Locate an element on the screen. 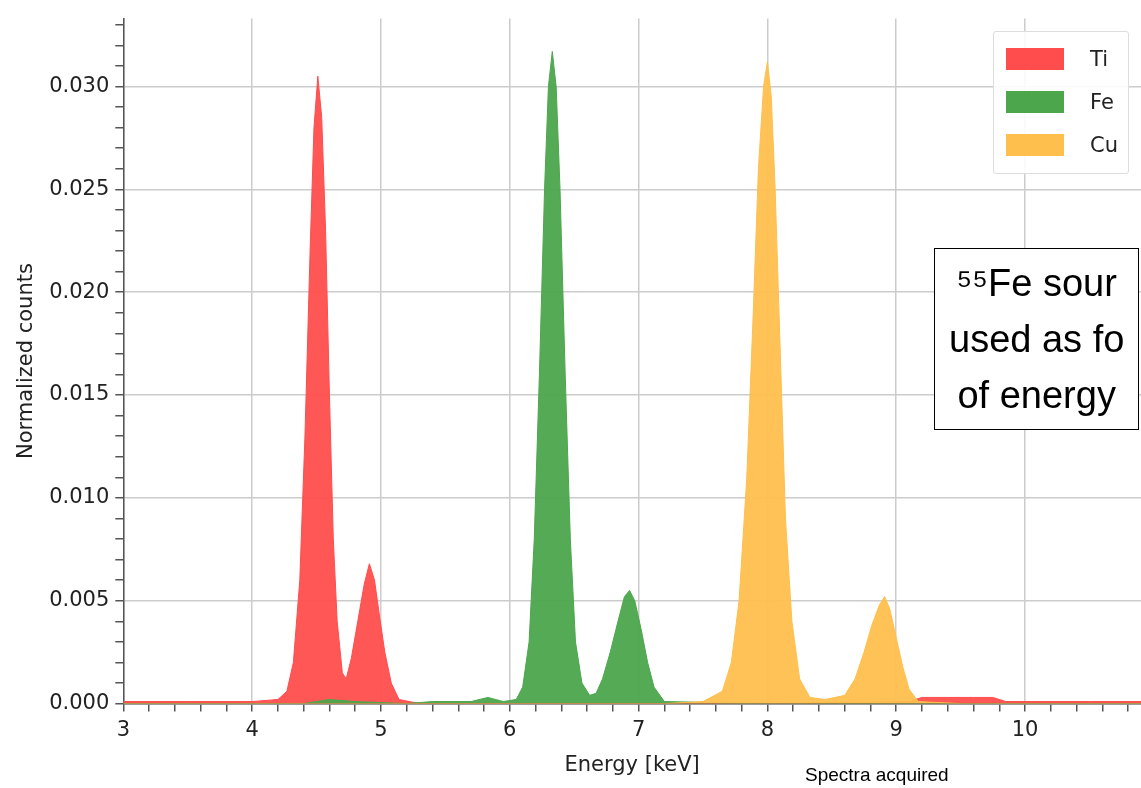 The width and height of the screenshot is (1141, 788). y-tick-label: 0.000 is located at coordinates (79, 702).